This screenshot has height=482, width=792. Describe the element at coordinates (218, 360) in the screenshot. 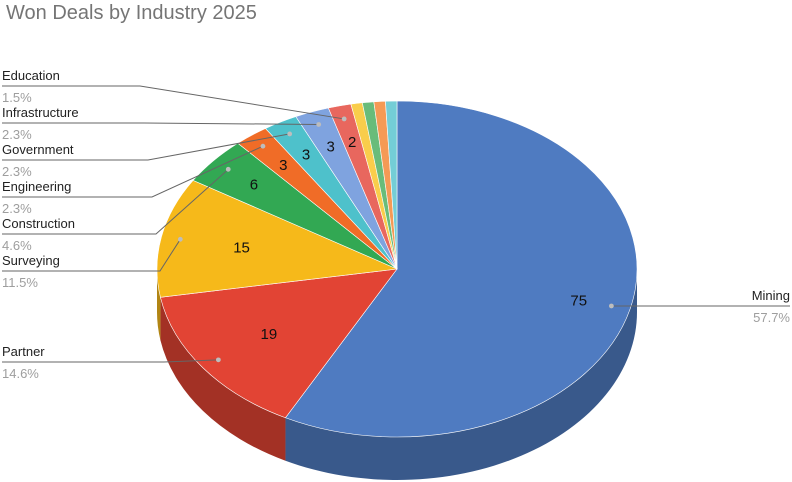

I see `leader-dot-partner` at that location.